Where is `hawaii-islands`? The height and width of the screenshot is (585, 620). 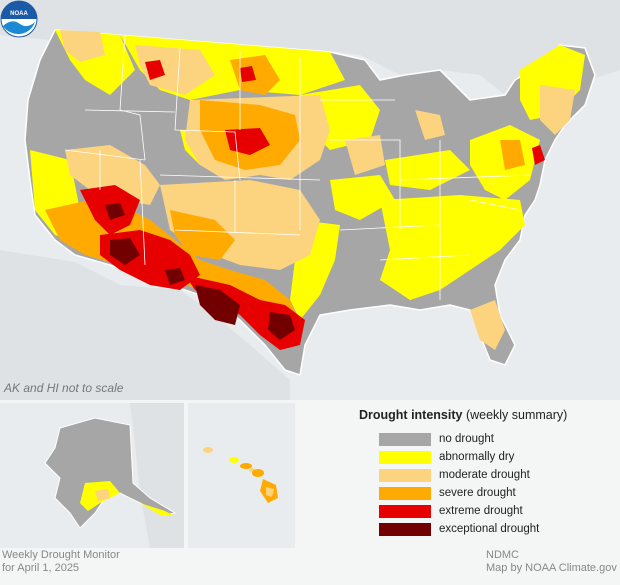 hawaii-islands is located at coordinates (240, 475).